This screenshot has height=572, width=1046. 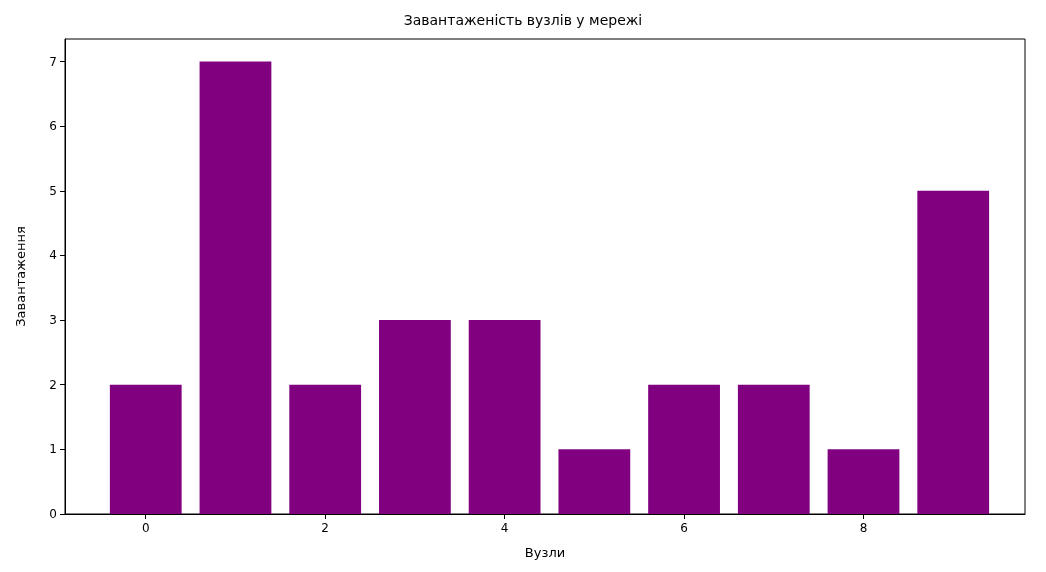 I want to click on y-tick-label: 5, so click(x=53, y=190).